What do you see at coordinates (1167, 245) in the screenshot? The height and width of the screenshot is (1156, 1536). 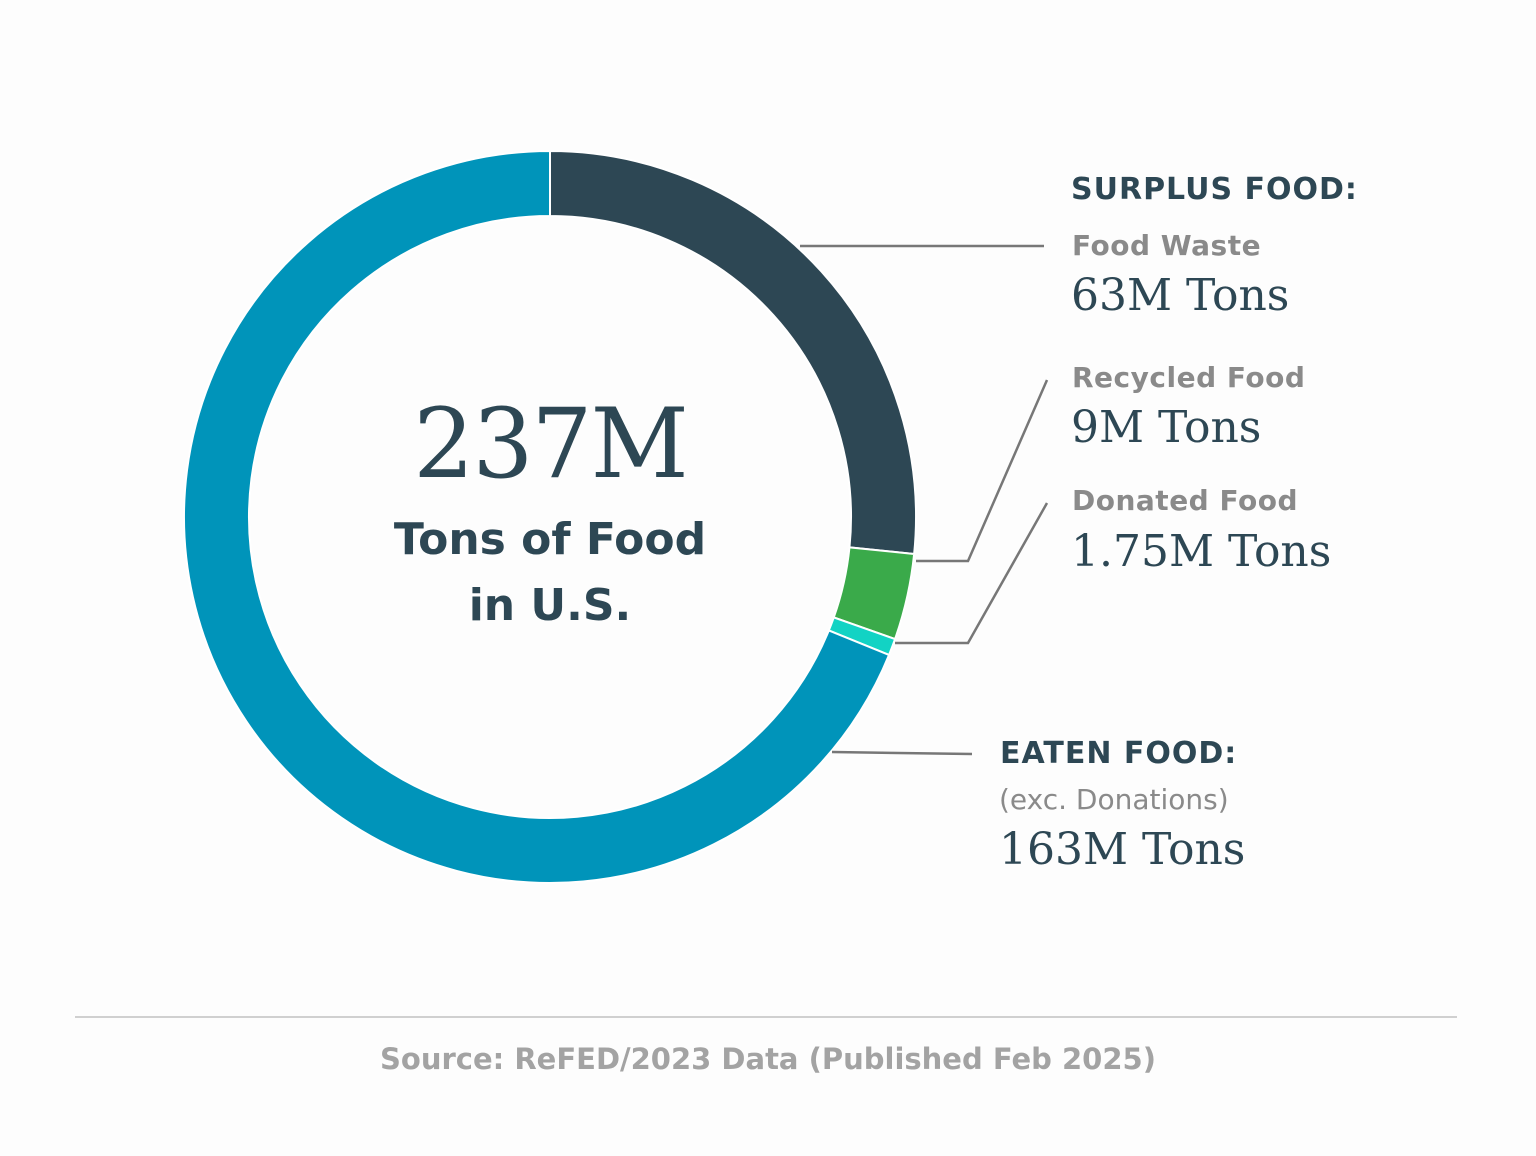 I see `food-waste-label: Food Waste` at bounding box center [1167, 245].